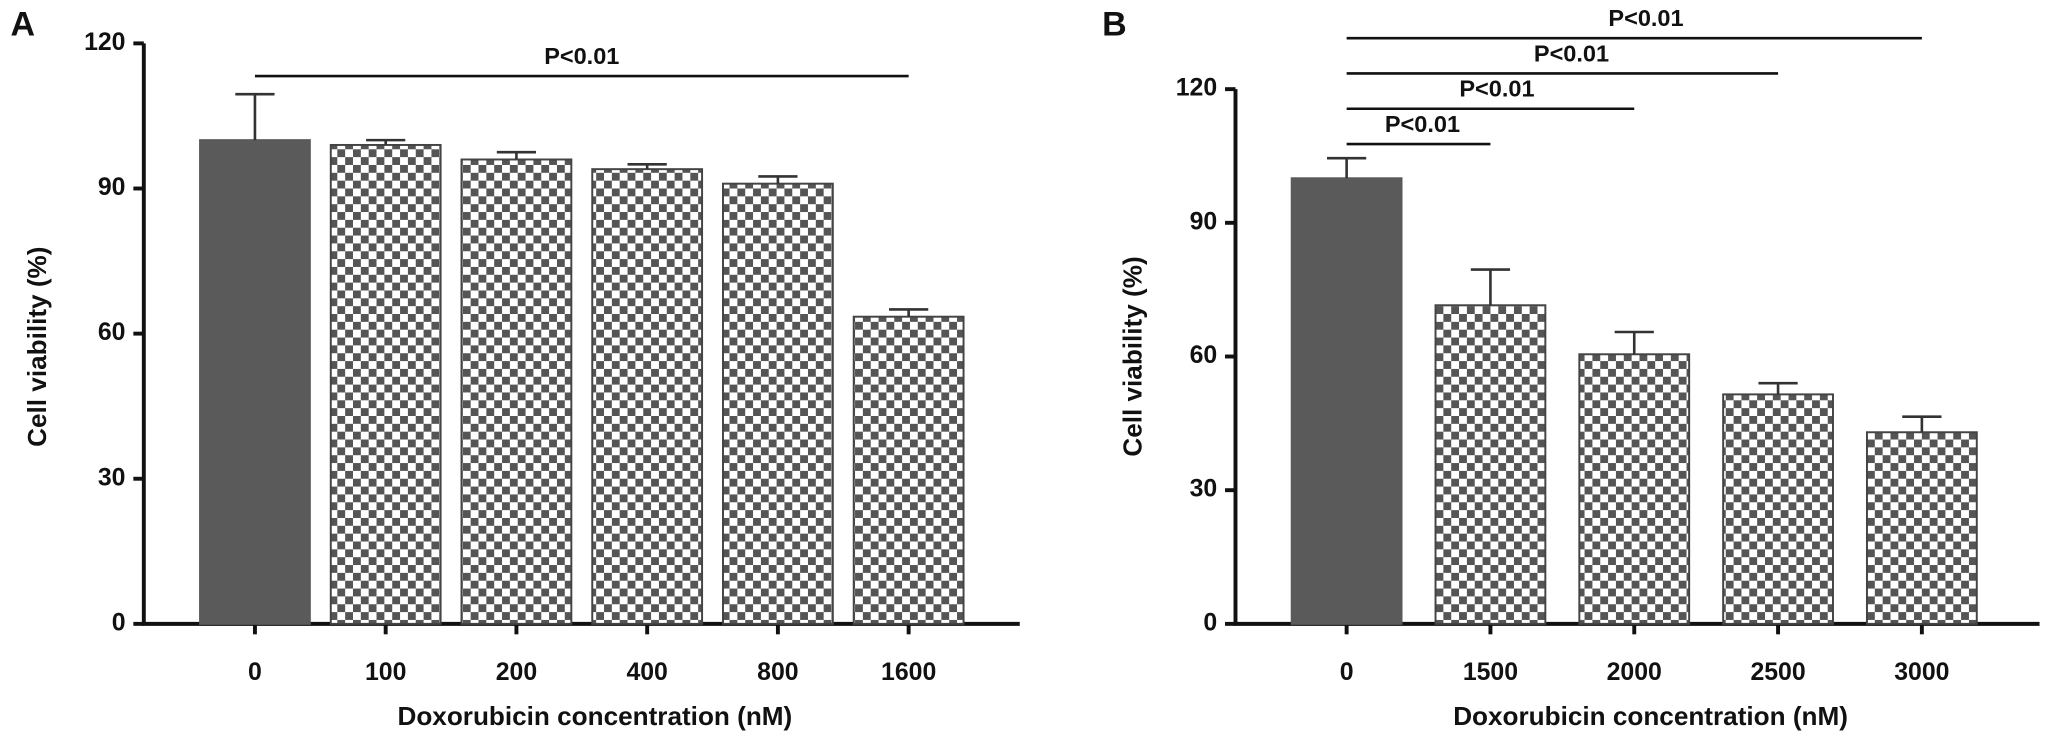  I want to click on panel-label: B, so click(1114, 24).